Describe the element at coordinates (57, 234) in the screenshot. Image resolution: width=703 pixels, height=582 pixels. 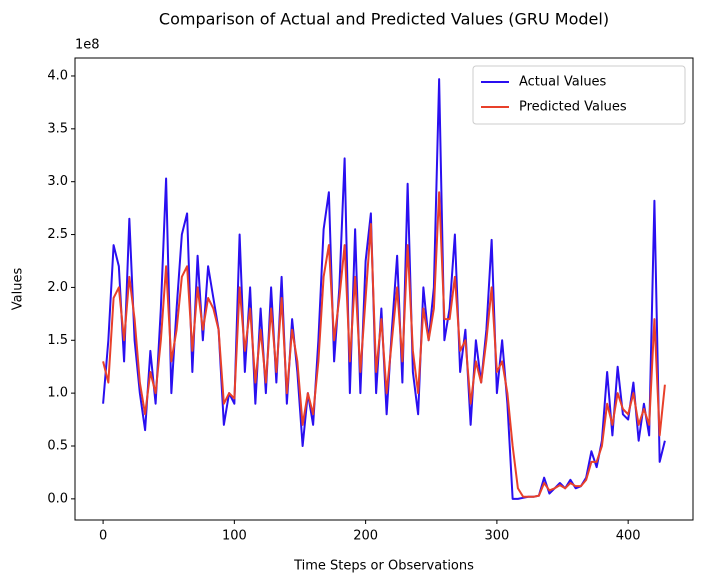
I see `y-tick-label: 2.5` at that location.